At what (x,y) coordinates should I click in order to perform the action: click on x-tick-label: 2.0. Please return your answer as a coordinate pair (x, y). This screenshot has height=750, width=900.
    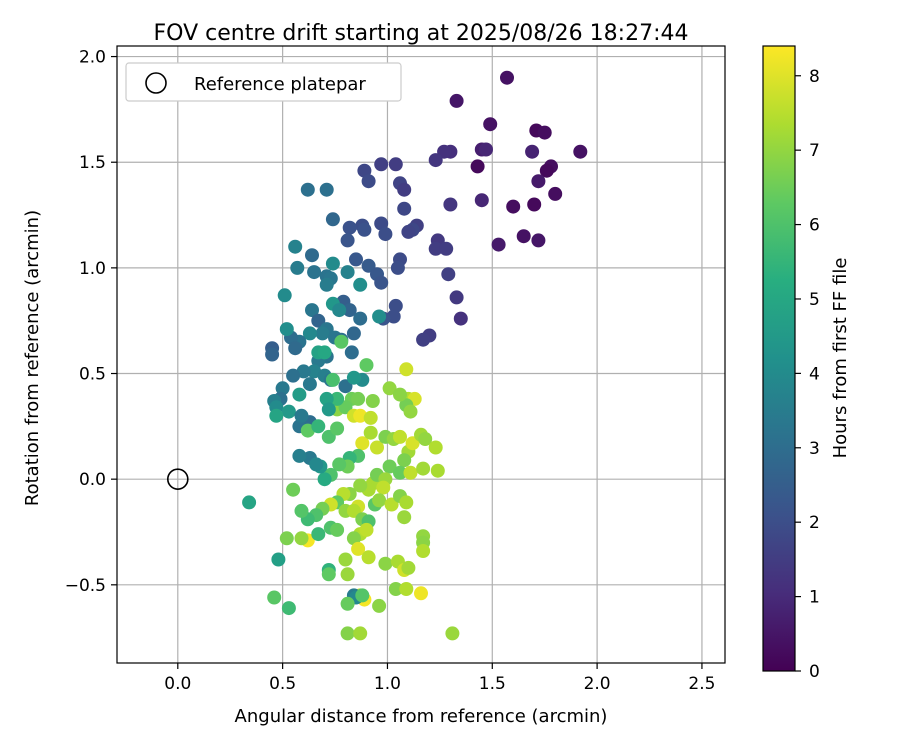
    Looking at the image, I should click on (597, 684).